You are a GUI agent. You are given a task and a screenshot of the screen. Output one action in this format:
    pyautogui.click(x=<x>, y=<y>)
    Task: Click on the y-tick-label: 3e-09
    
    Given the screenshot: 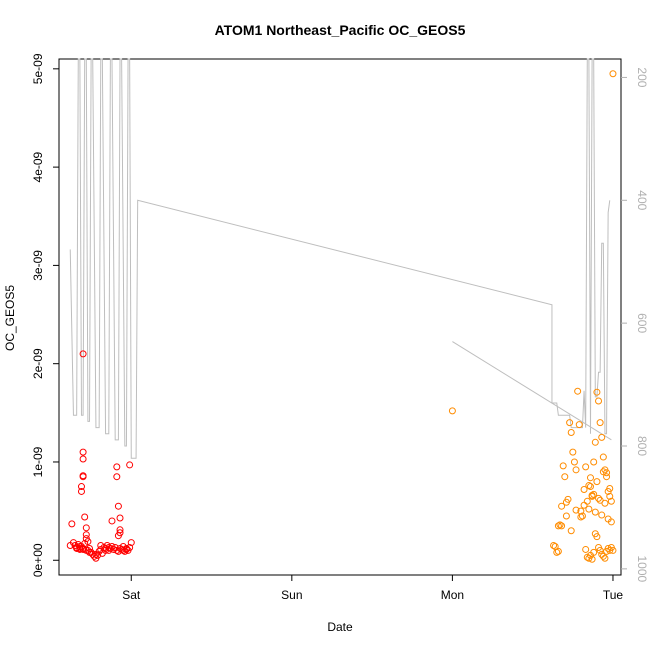 What is the action you would take?
    pyautogui.click(x=38, y=265)
    